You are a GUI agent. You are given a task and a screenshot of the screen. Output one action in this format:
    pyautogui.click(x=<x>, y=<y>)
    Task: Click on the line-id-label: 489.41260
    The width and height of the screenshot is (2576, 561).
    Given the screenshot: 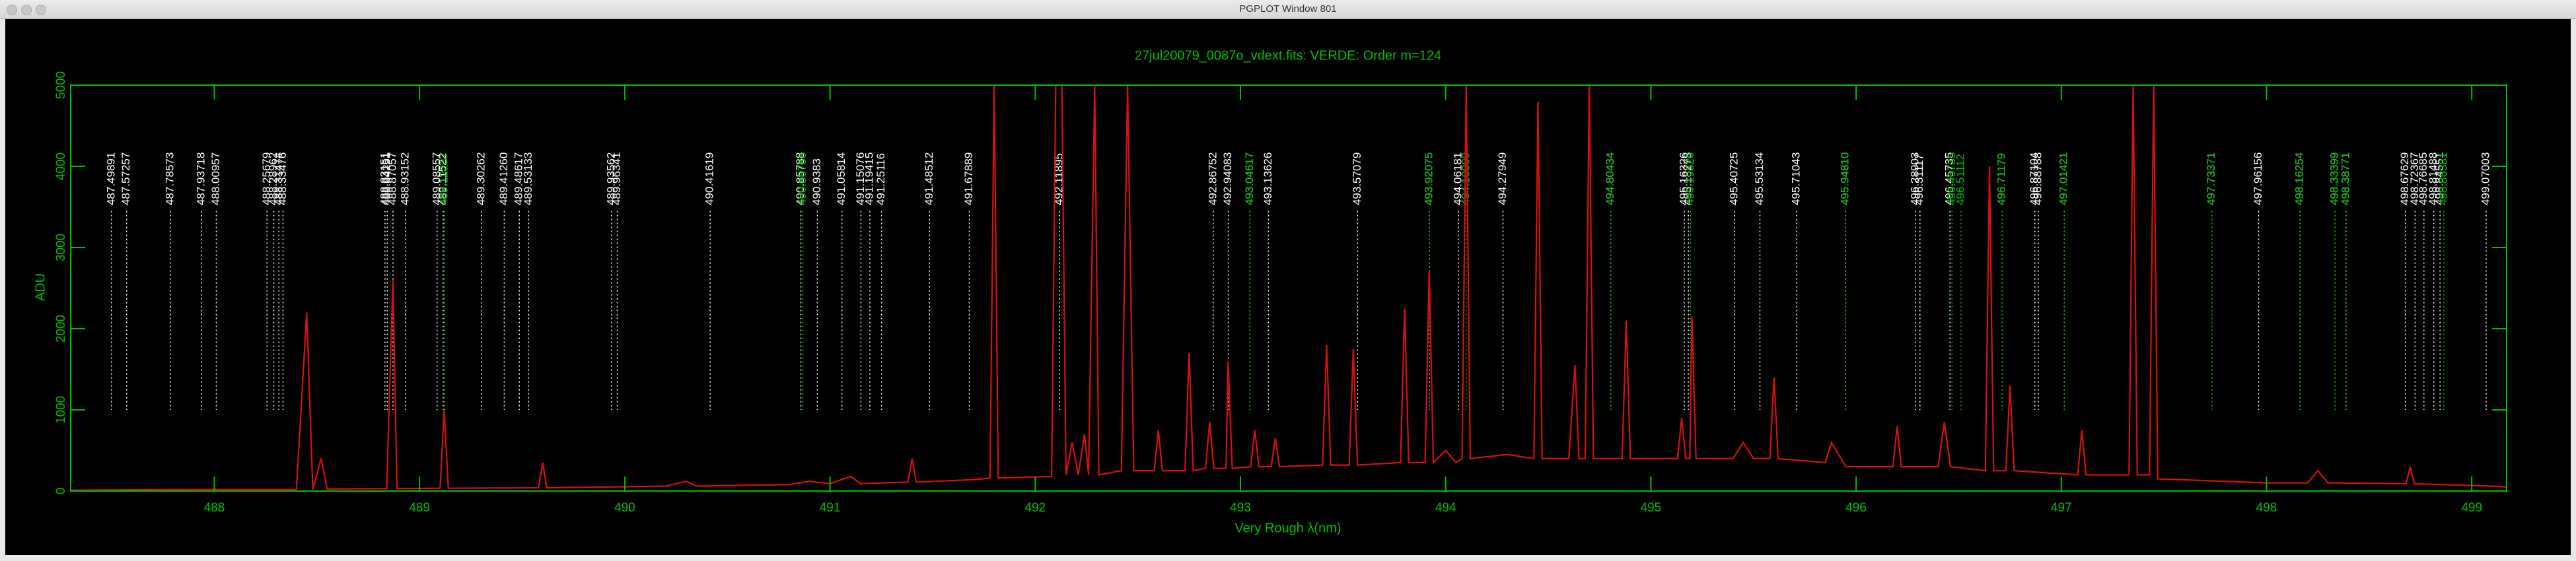 What is the action you would take?
    pyautogui.click(x=503, y=178)
    